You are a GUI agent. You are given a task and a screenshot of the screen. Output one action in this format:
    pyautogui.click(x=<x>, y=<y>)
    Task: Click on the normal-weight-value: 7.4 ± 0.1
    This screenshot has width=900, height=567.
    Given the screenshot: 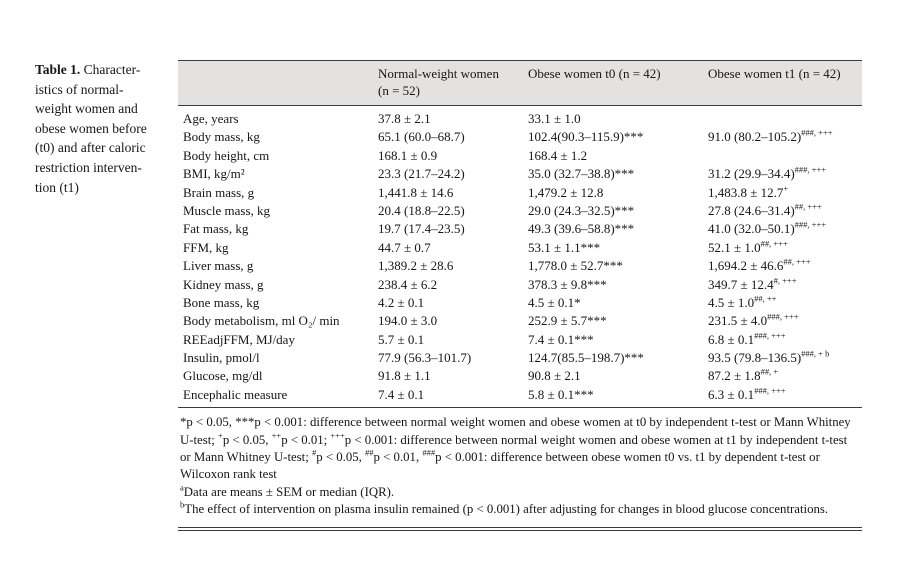 What is the action you would take?
    pyautogui.click(x=401, y=394)
    